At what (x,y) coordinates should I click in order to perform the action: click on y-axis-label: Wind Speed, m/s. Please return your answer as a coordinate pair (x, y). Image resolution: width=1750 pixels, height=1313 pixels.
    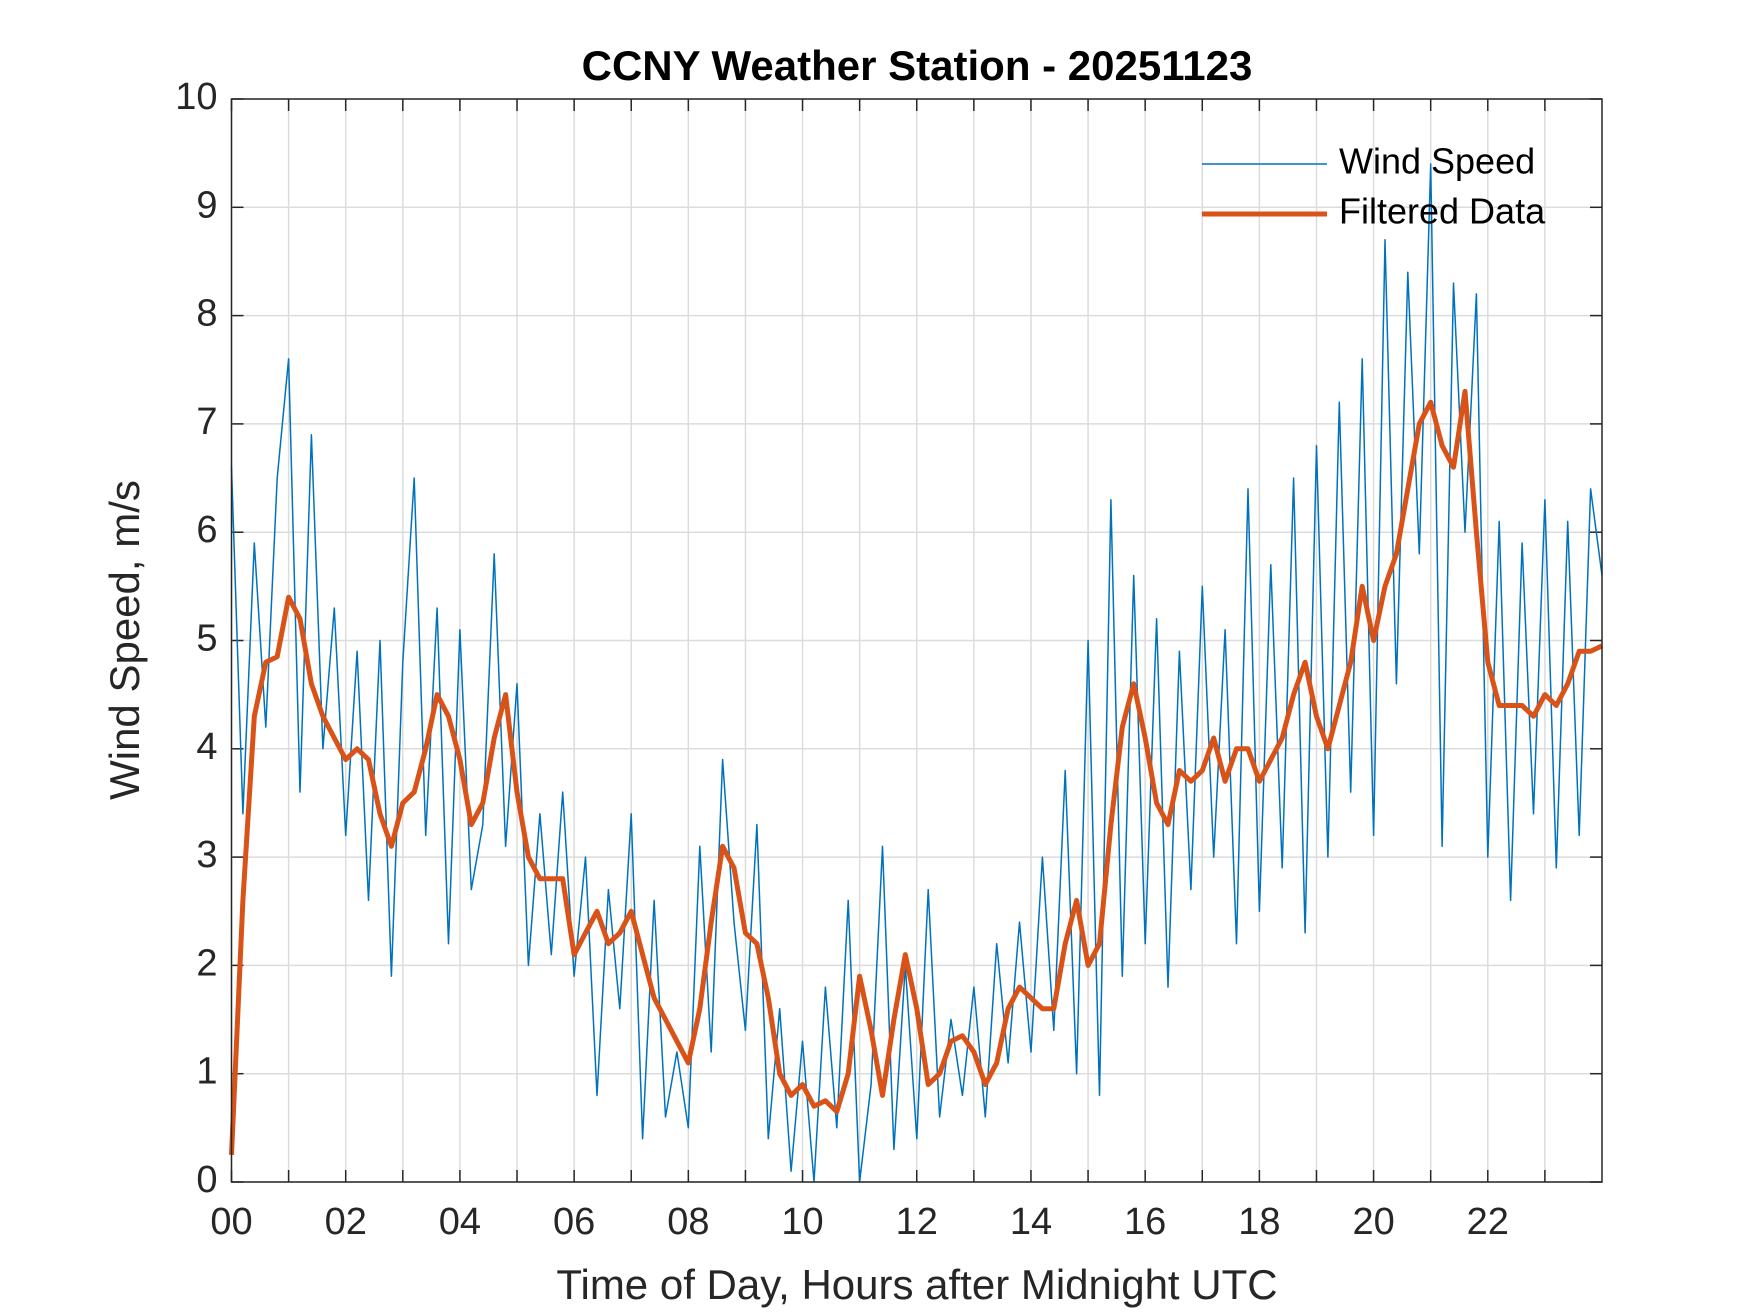
    Looking at the image, I should click on (124, 640).